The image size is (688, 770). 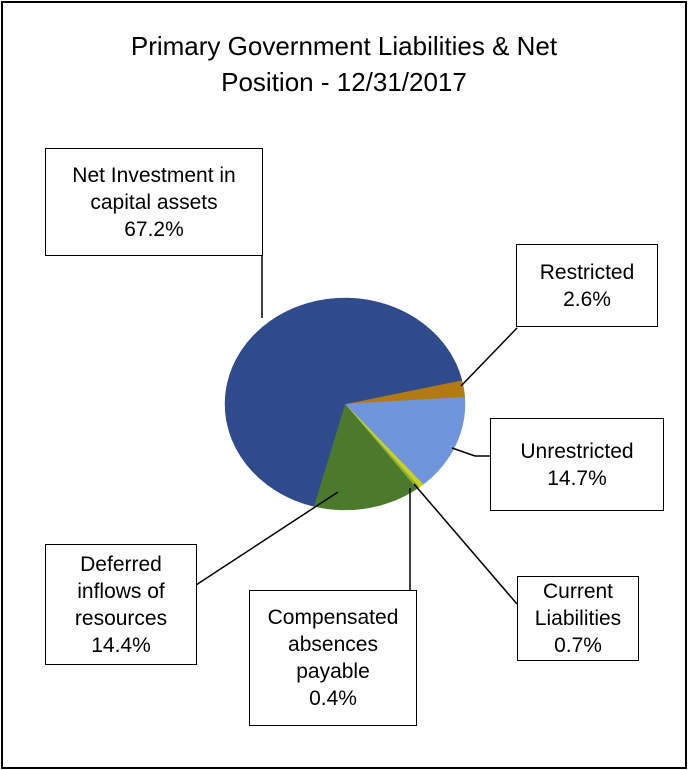 I want to click on data-label: Unrestricted 14.7%, so click(x=577, y=464).